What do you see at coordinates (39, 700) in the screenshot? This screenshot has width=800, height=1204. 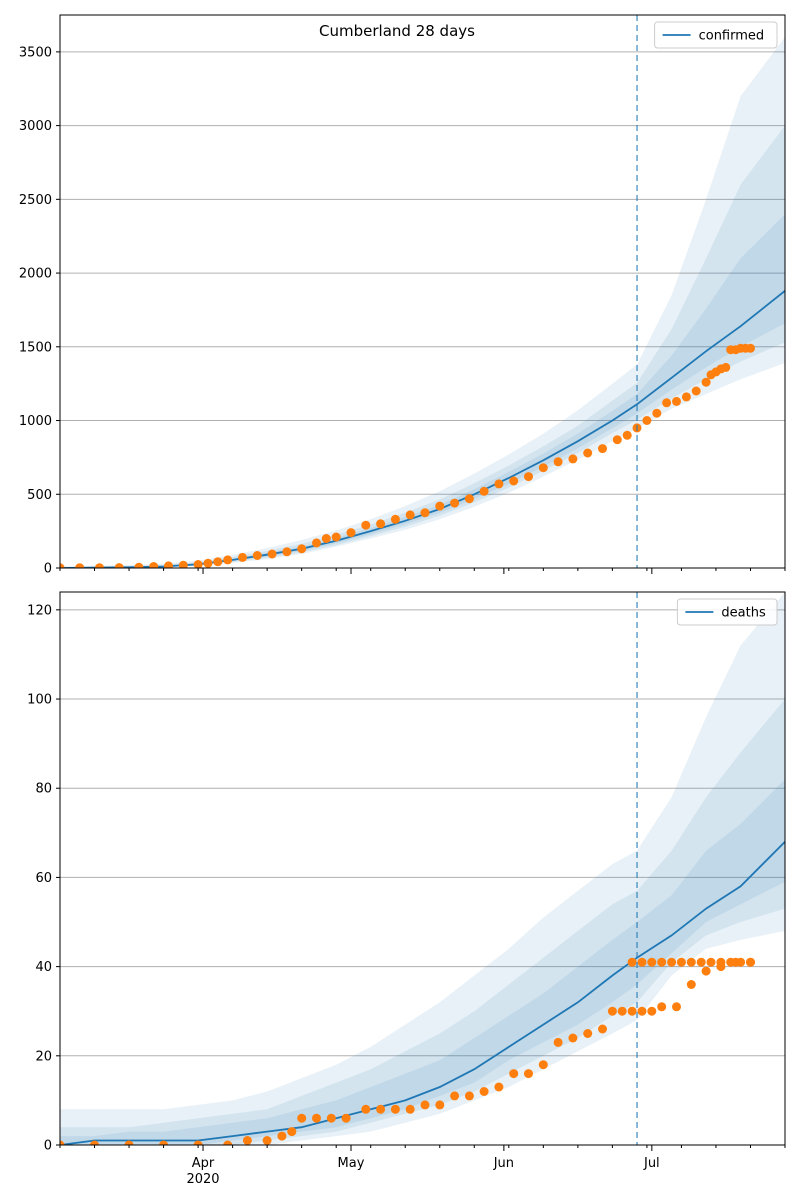 I see `y-tick-label: 100` at bounding box center [39, 700].